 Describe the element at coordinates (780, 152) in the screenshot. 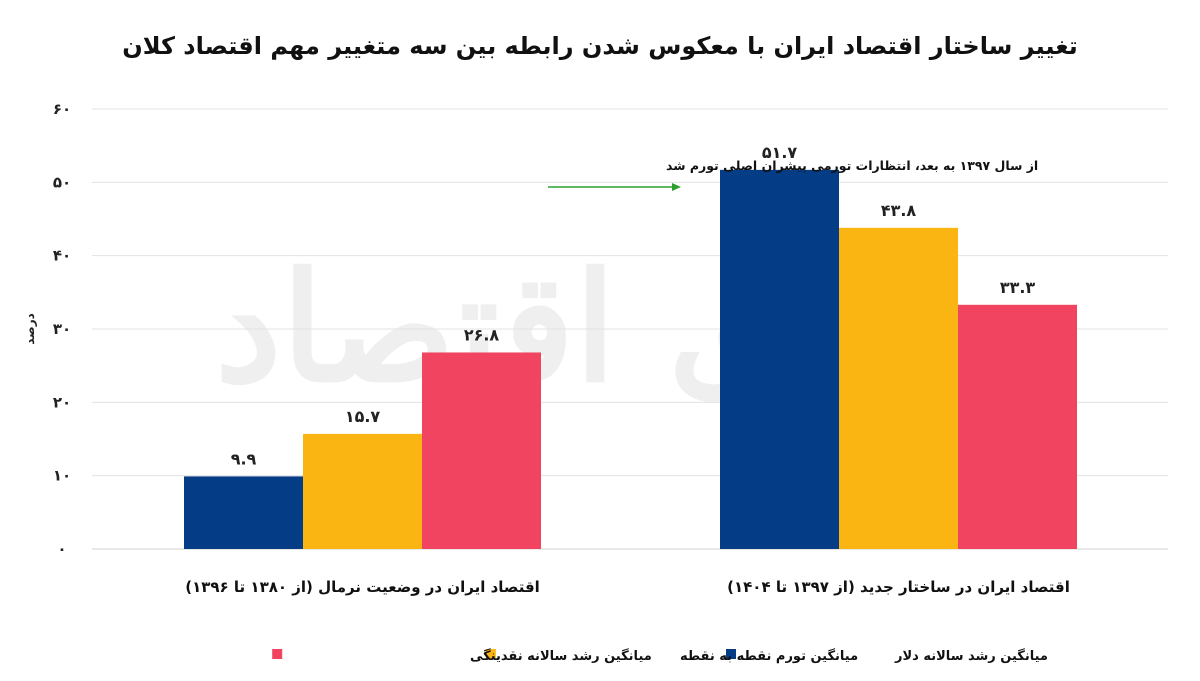

I see `data-label: ۵۱.۷` at that location.